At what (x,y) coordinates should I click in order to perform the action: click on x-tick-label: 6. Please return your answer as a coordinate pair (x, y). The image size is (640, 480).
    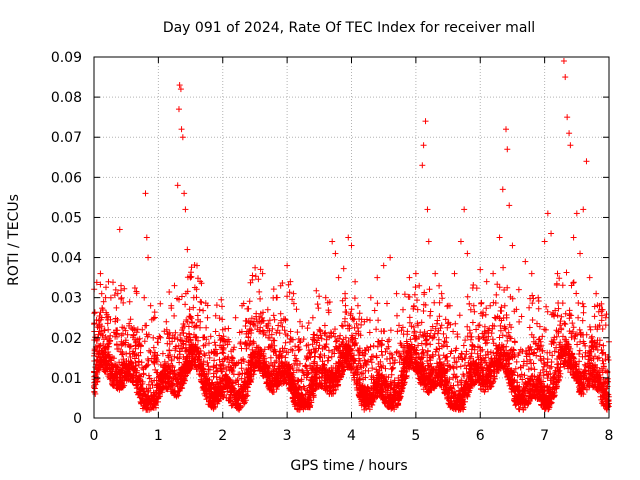
    Looking at the image, I should click on (480, 436).